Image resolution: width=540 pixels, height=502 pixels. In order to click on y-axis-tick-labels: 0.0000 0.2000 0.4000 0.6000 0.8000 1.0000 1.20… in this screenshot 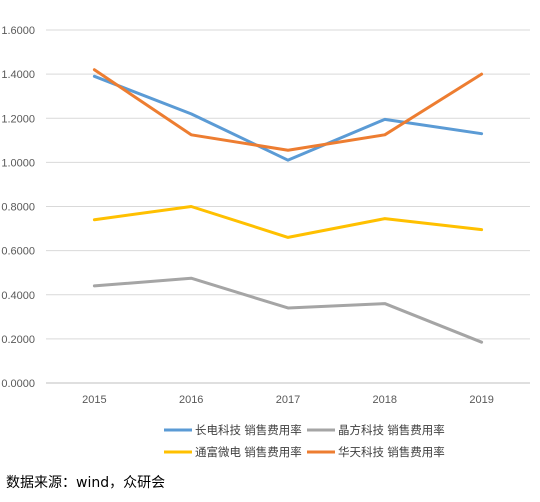, I will do `click(18, 207)`.